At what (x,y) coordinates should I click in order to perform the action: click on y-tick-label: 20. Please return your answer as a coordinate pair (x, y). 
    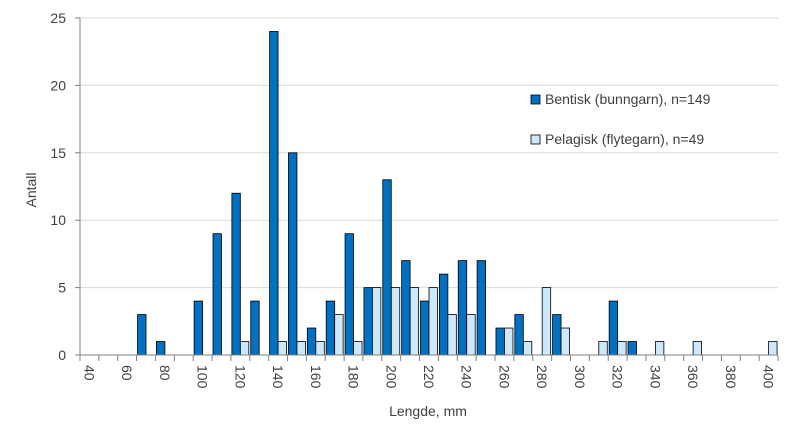
    Looking at the image, I should click on (58, 85).